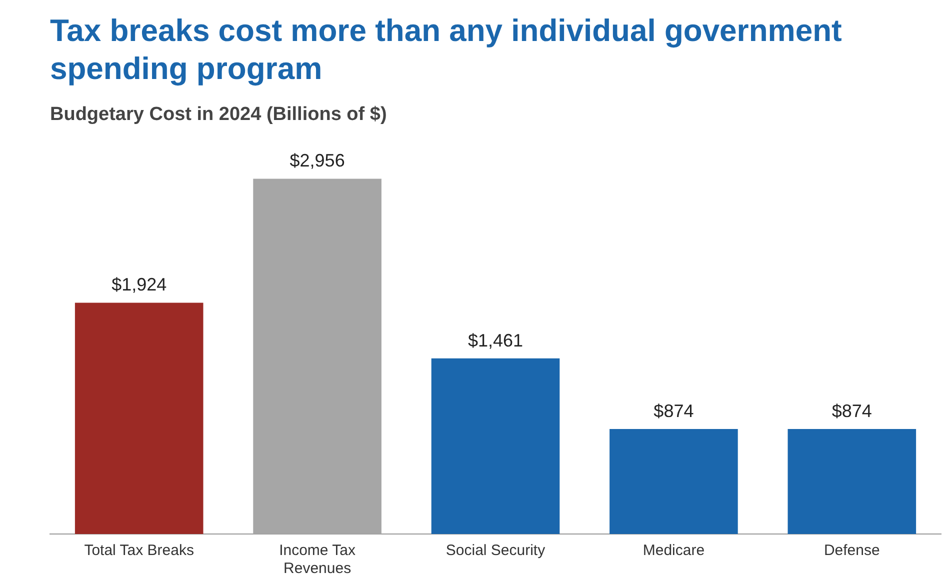 The image size is (949, 586). What do you see at coordinates (852, 551) in the screenshot?
I see `x-tick-label: Defense` at bounding box center [852, 551].